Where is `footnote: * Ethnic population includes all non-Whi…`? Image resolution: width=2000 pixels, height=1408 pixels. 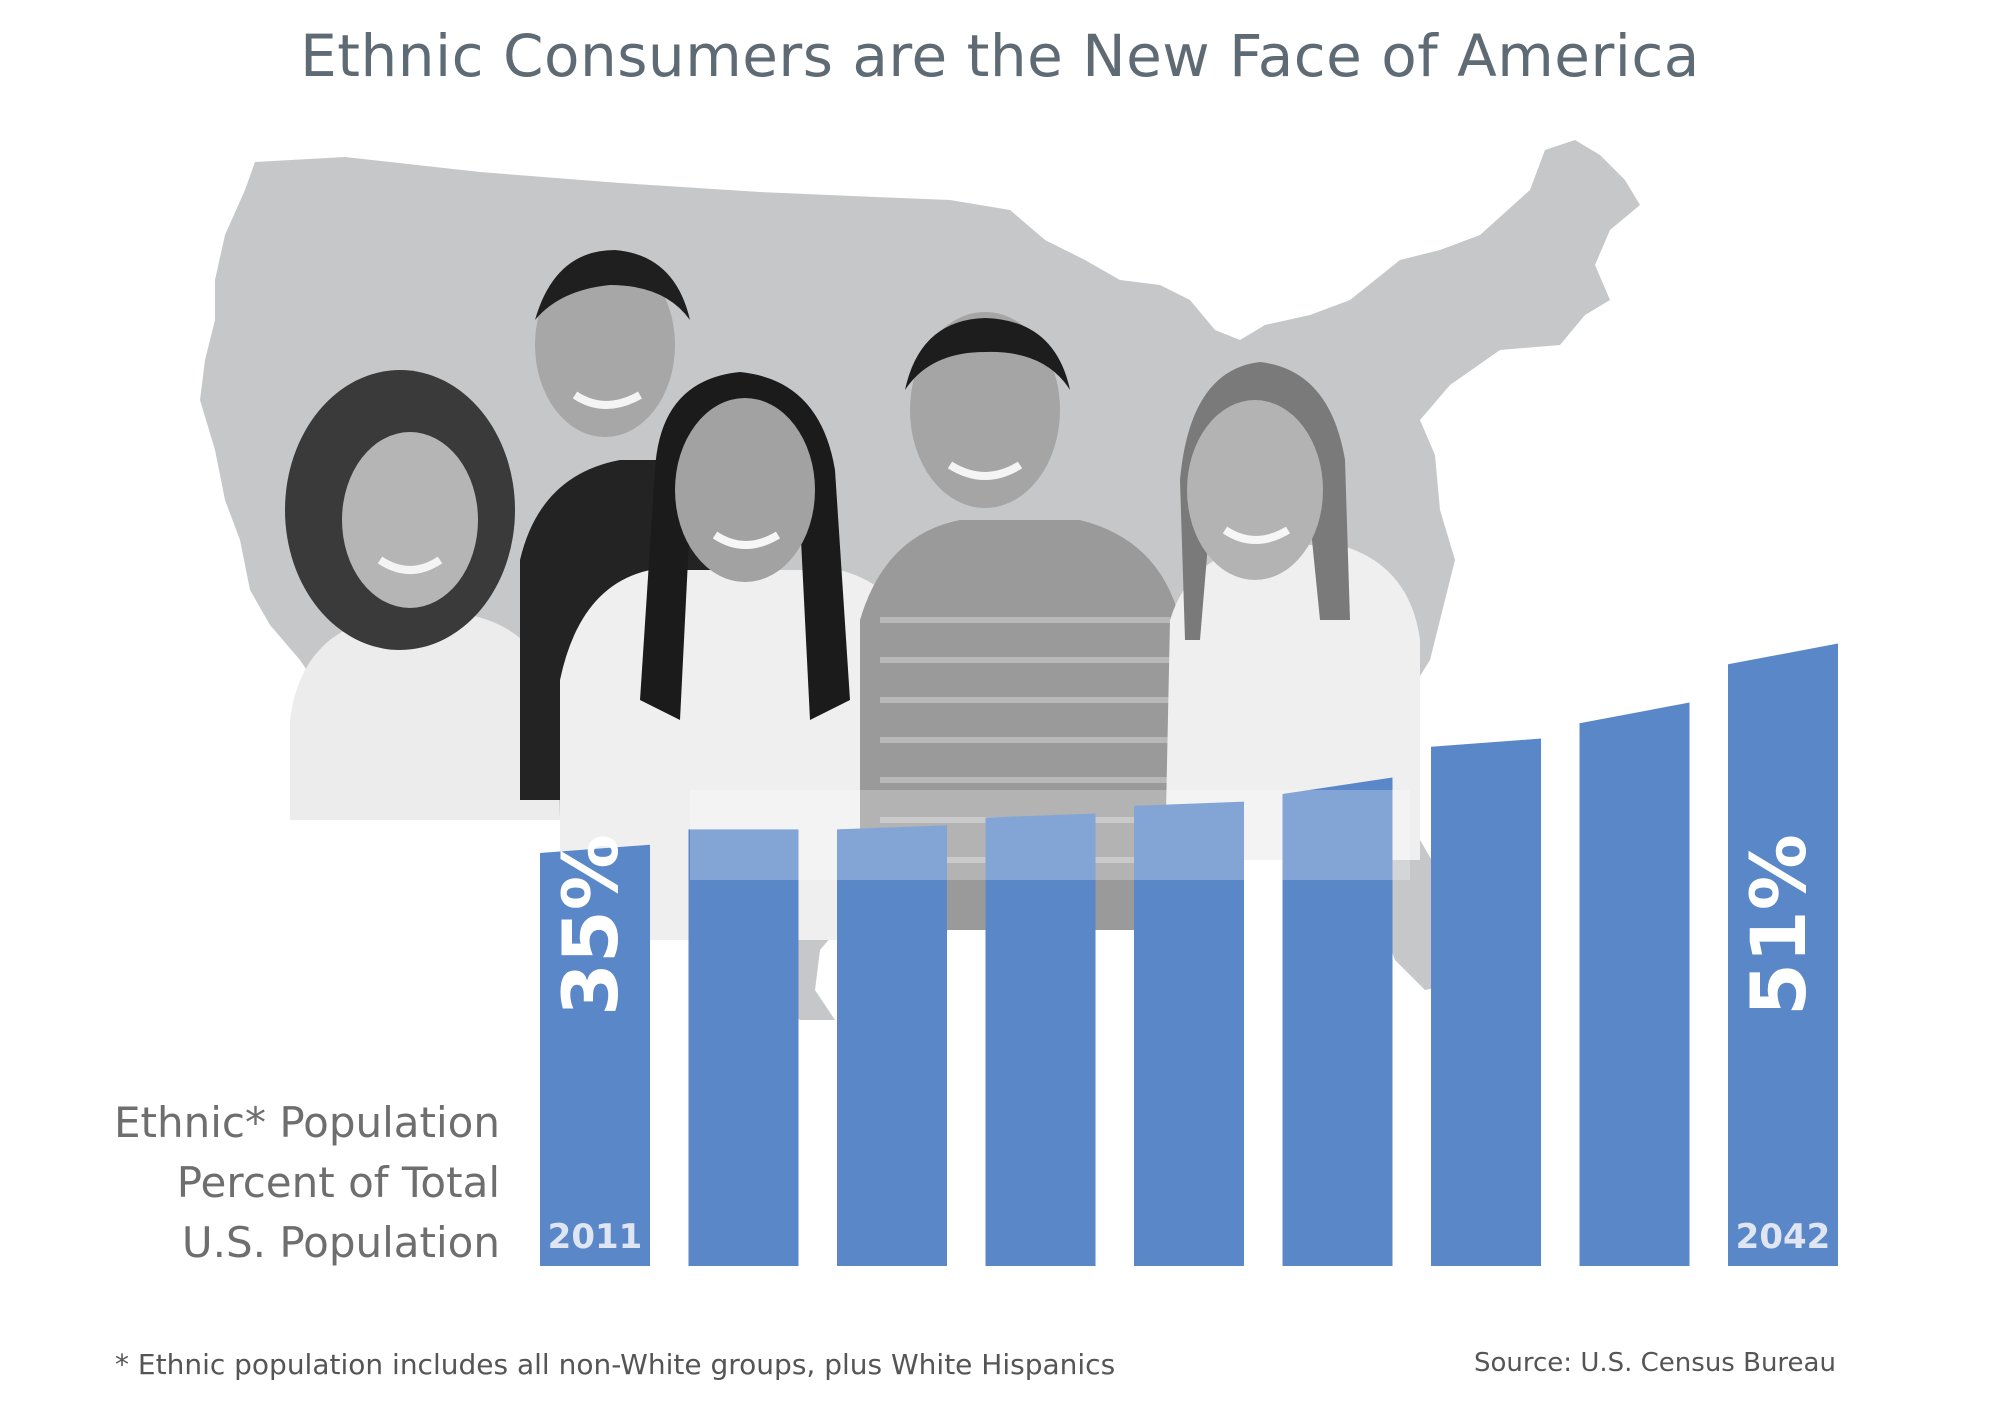 footnote: * Ethnic population includes all non-Whi… is located at coordinates (615, 1364).